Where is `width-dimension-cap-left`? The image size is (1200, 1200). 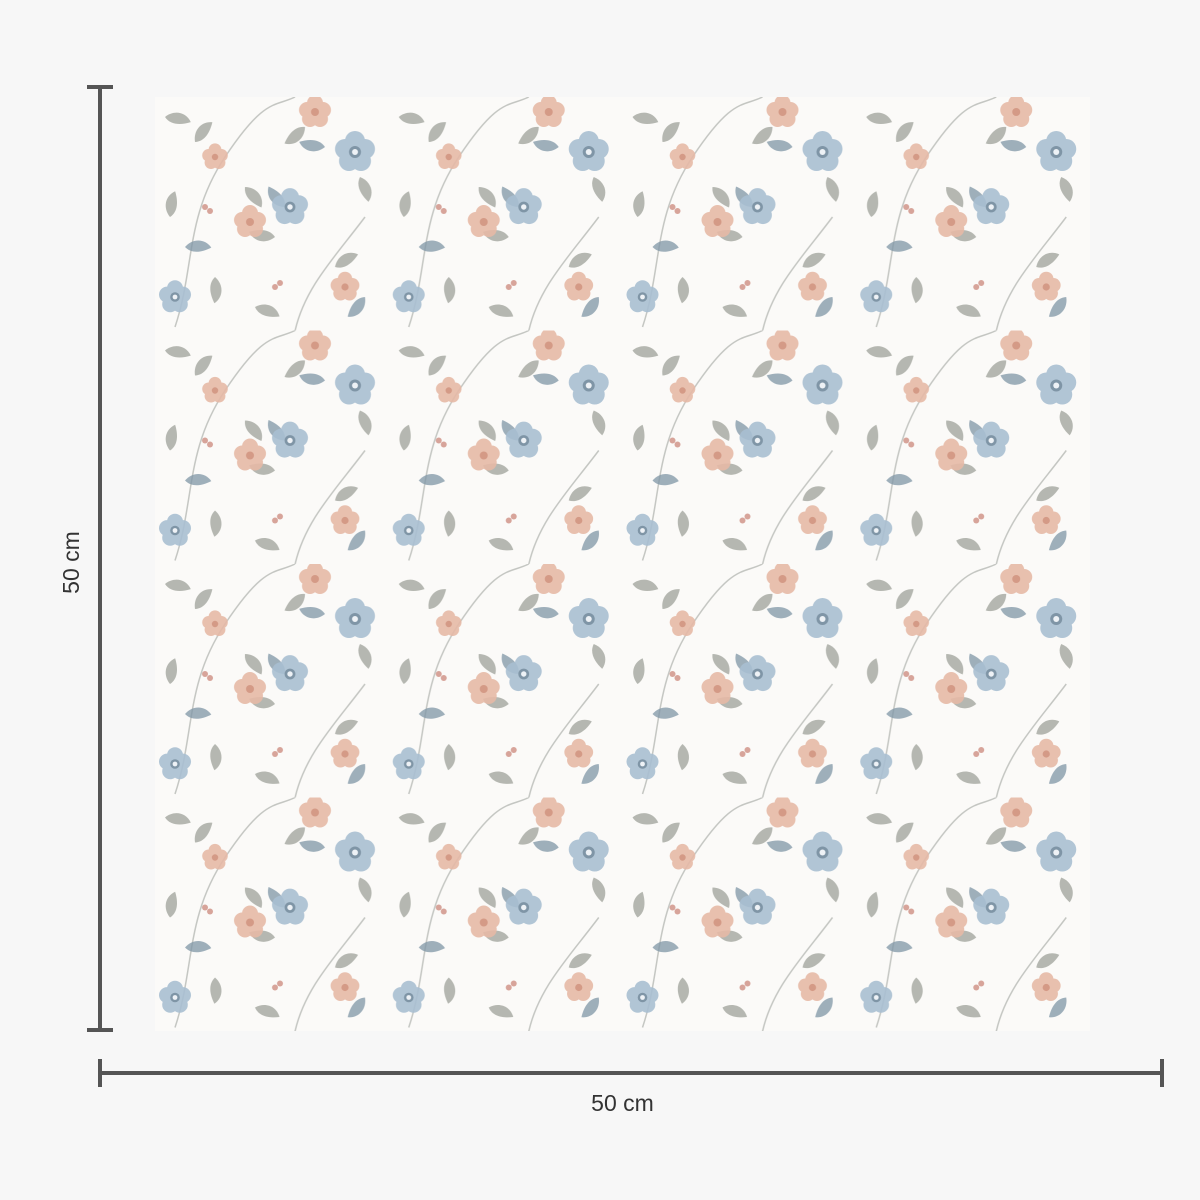
width-dimension-cap-left is located at coordinates (100, 1073).